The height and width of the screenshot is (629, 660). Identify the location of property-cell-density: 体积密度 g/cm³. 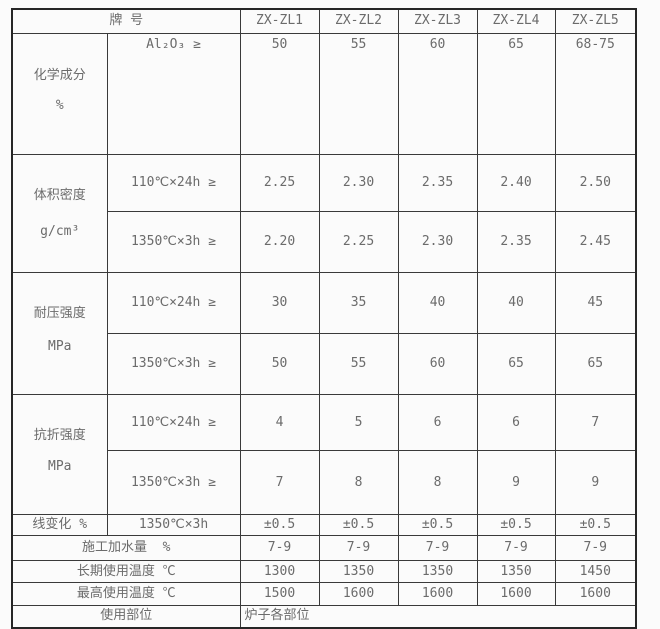
(59, 213).